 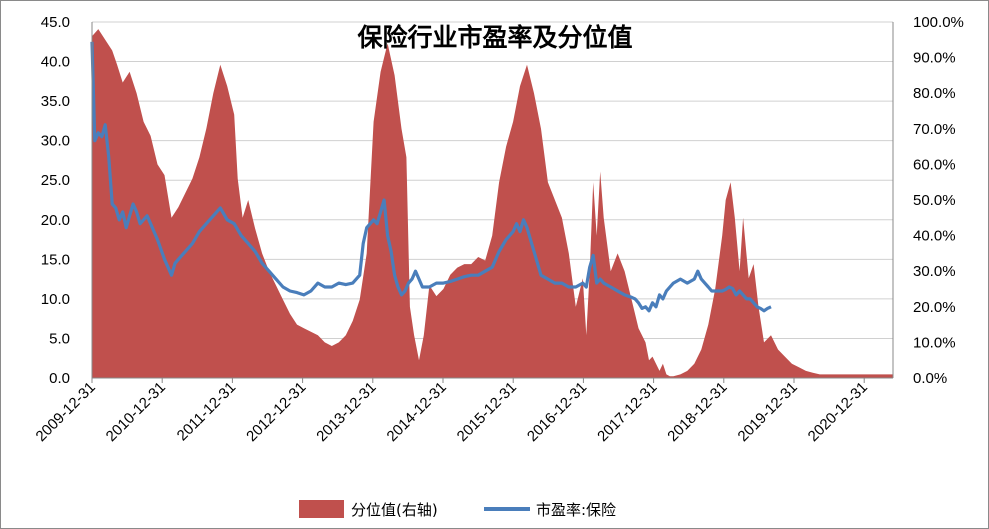 What do you see at coordinates (206, 411) in the screenshot?
I see `x-tick-label: 2011-12-31` at bounding box center [206, 411].